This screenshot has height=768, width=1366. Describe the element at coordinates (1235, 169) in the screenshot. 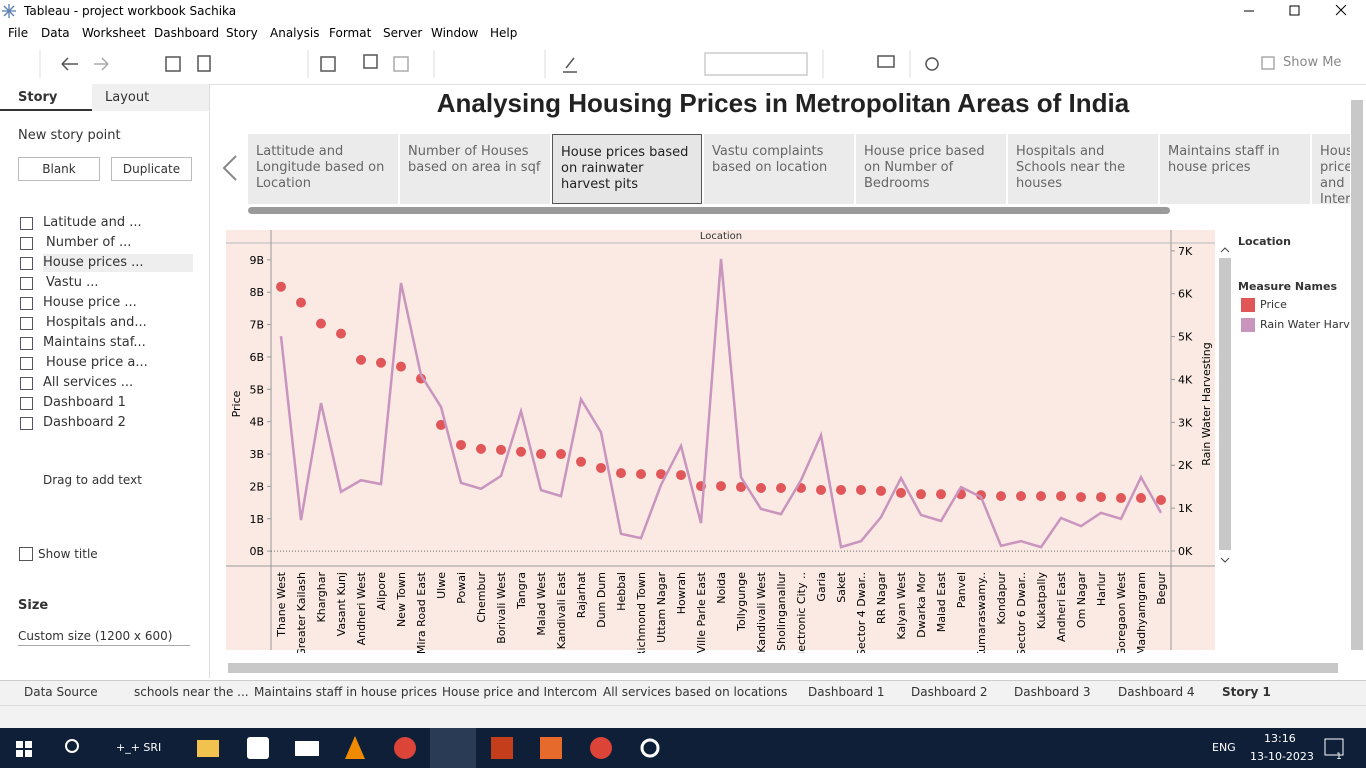

I see `story-point: Maintains staff in house prices` at that location.